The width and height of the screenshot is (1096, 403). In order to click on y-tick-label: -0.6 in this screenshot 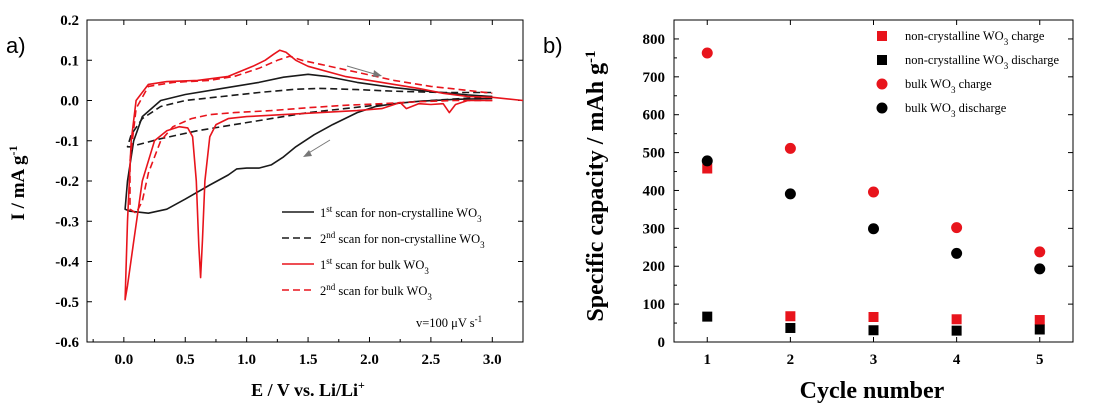, I will do `click(67, 343)`.